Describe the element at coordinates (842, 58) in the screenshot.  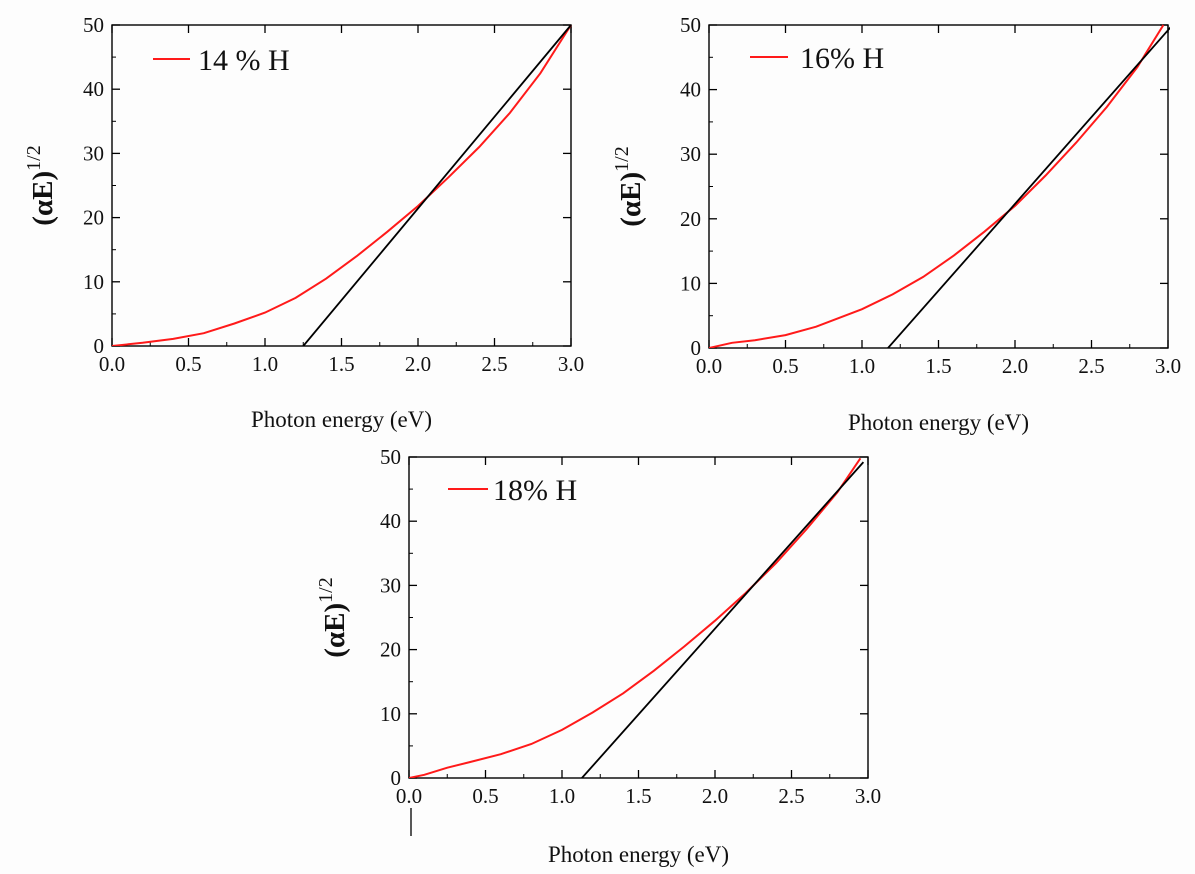
I see `legend-label: 16% H` at that location.